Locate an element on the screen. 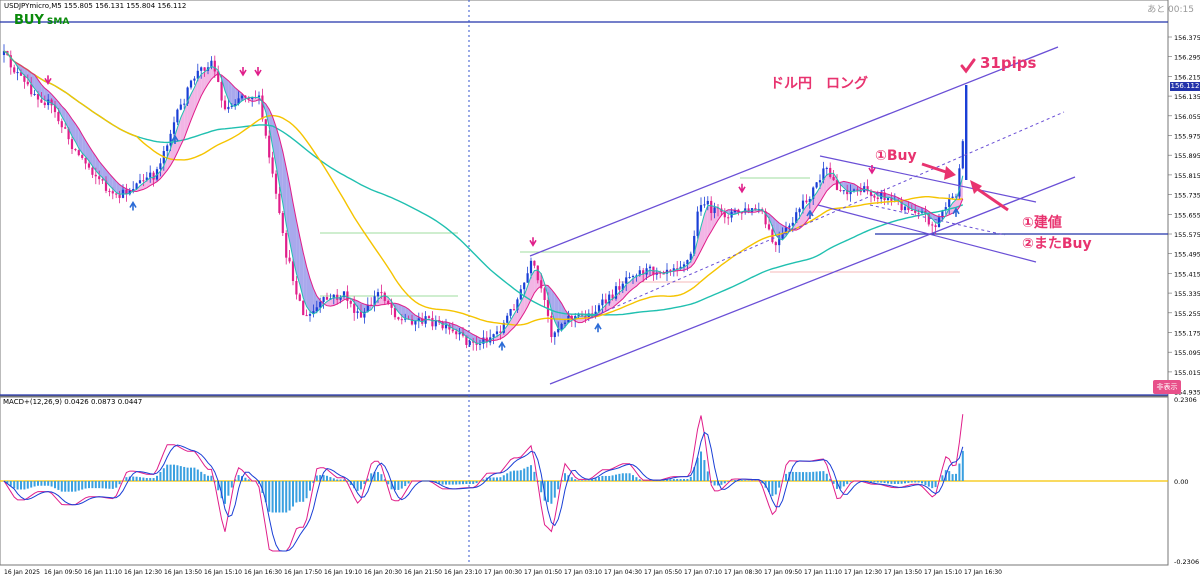  annotation-entry: ①建値 is located at coordinates (1042, 223).